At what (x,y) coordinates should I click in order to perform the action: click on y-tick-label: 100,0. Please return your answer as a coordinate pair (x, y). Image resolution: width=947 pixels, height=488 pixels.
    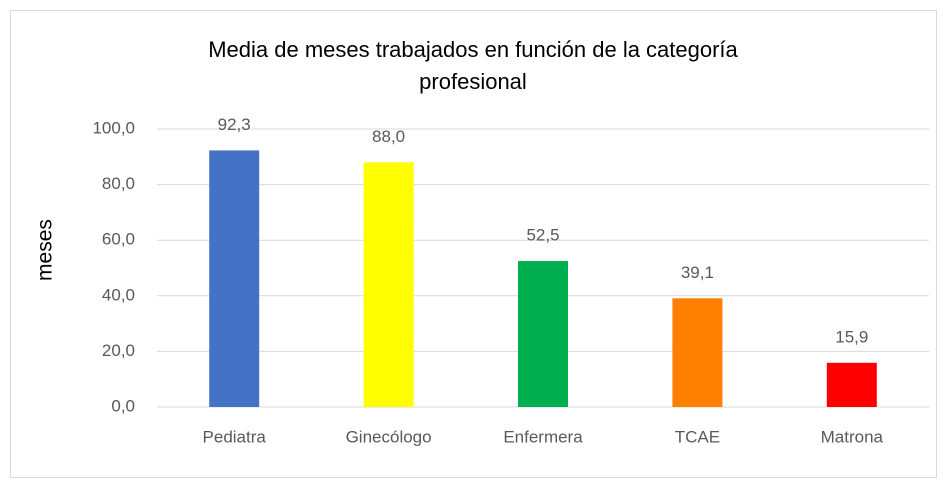
    Looking at the image, I should click on (113, 127).